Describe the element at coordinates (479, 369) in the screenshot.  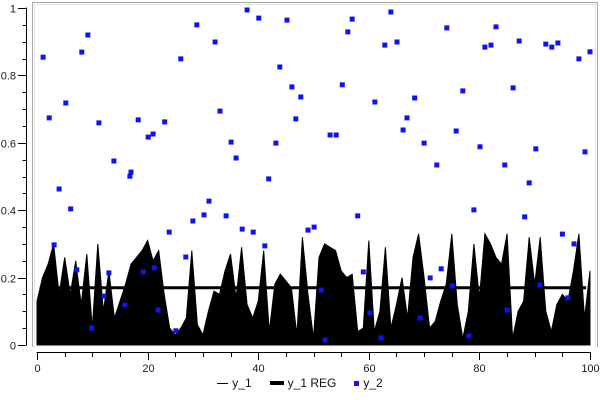
I see `x-tick-label: 80` at that location.